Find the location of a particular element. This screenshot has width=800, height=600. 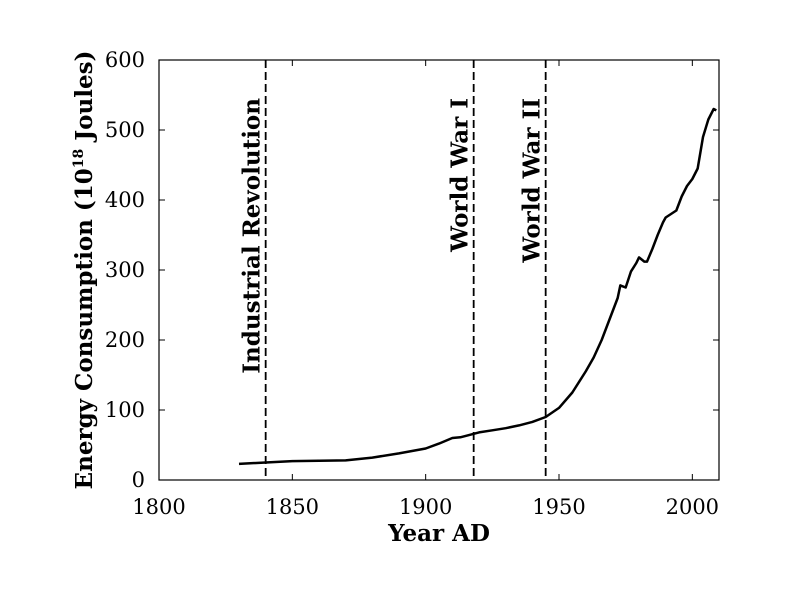

y-axis-label: Energy Consumption (1018 Joules) is located at coordinates (84, 270).